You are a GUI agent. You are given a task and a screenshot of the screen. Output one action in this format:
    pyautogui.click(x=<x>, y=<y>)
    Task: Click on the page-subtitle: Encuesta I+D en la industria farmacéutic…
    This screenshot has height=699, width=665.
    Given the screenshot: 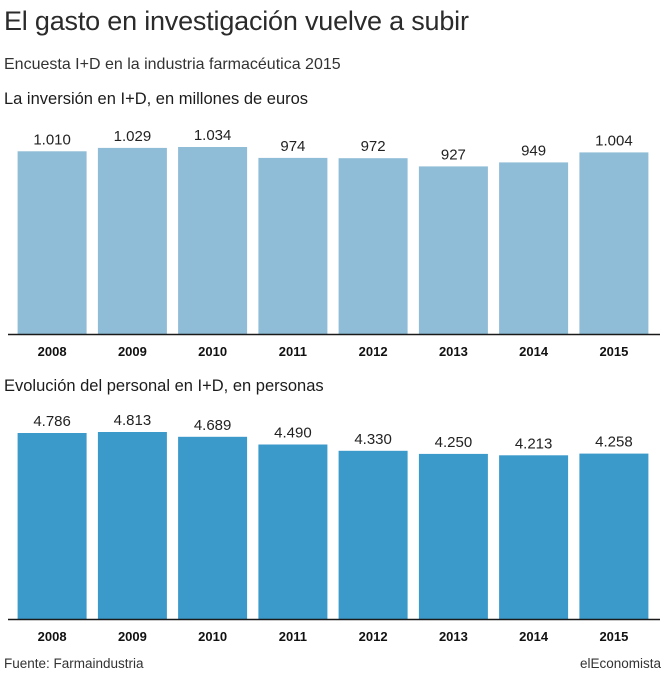 What is the action you would take?
    pyautogui.click(x=172, y=64)
    